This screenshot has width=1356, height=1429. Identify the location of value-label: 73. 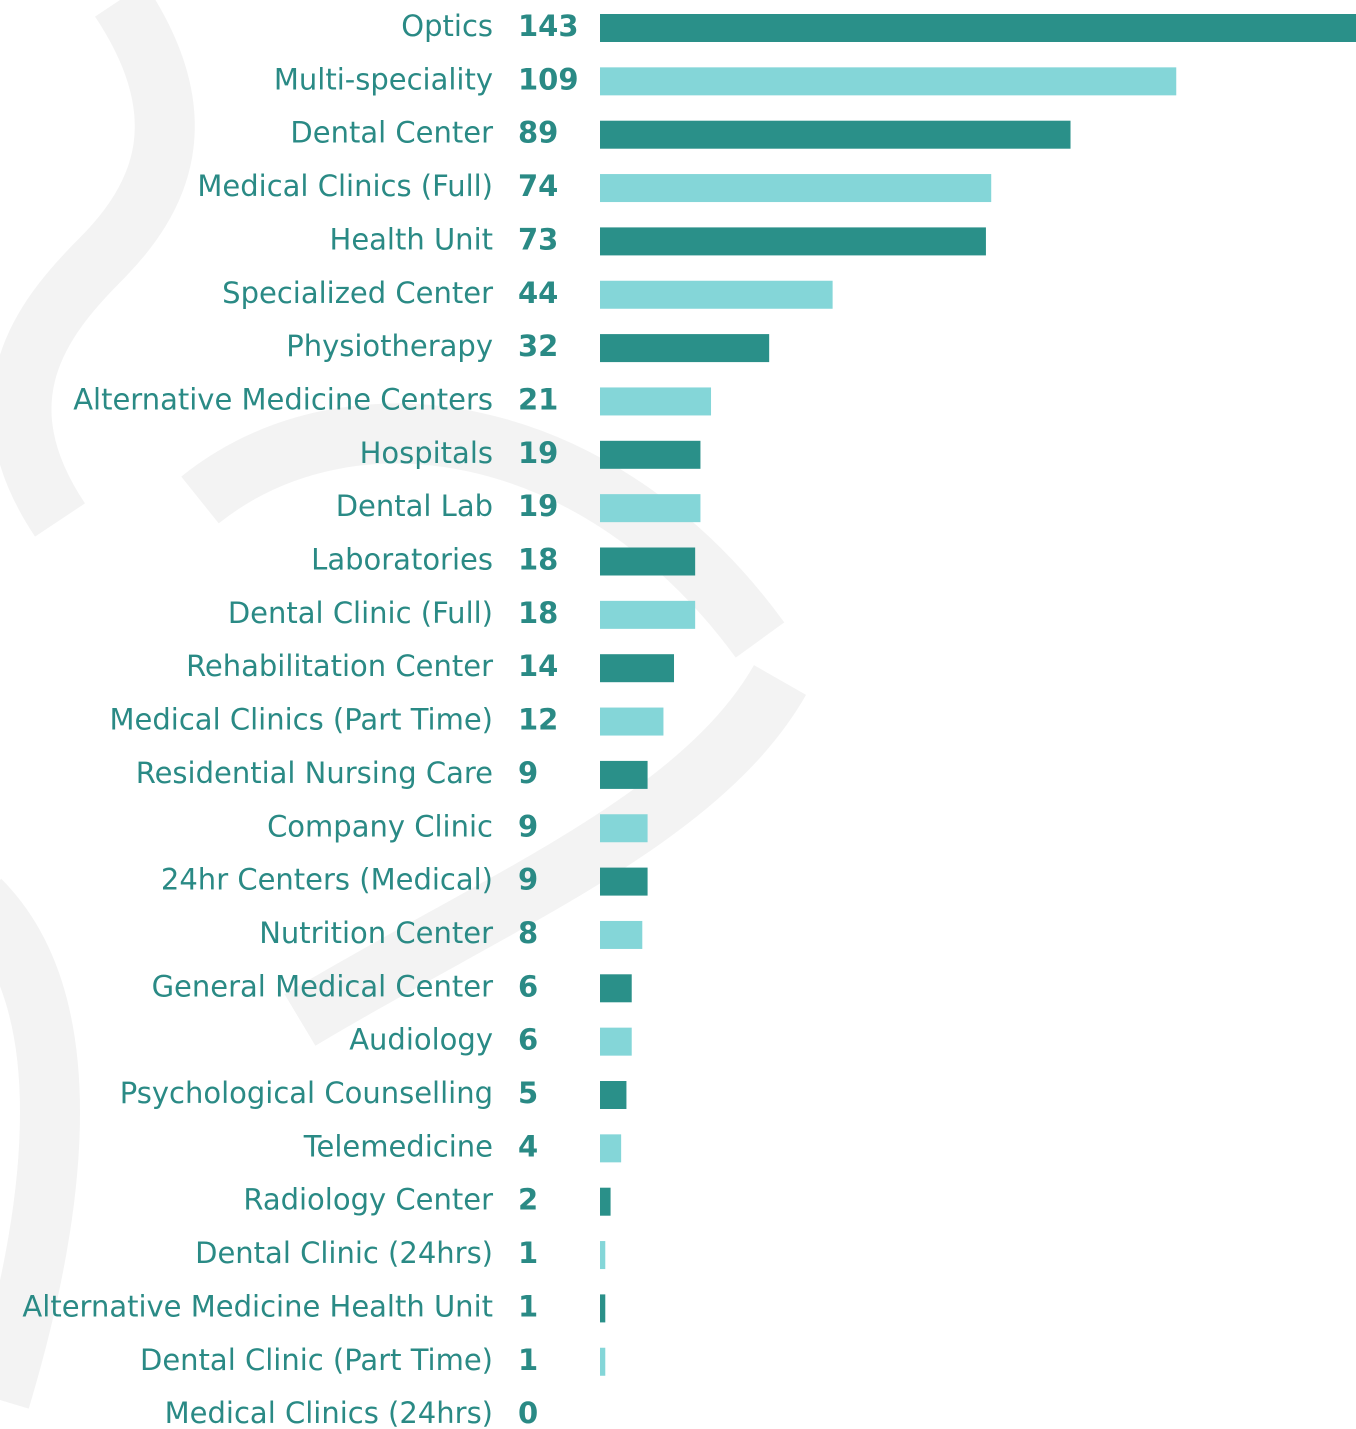
(538, 239).